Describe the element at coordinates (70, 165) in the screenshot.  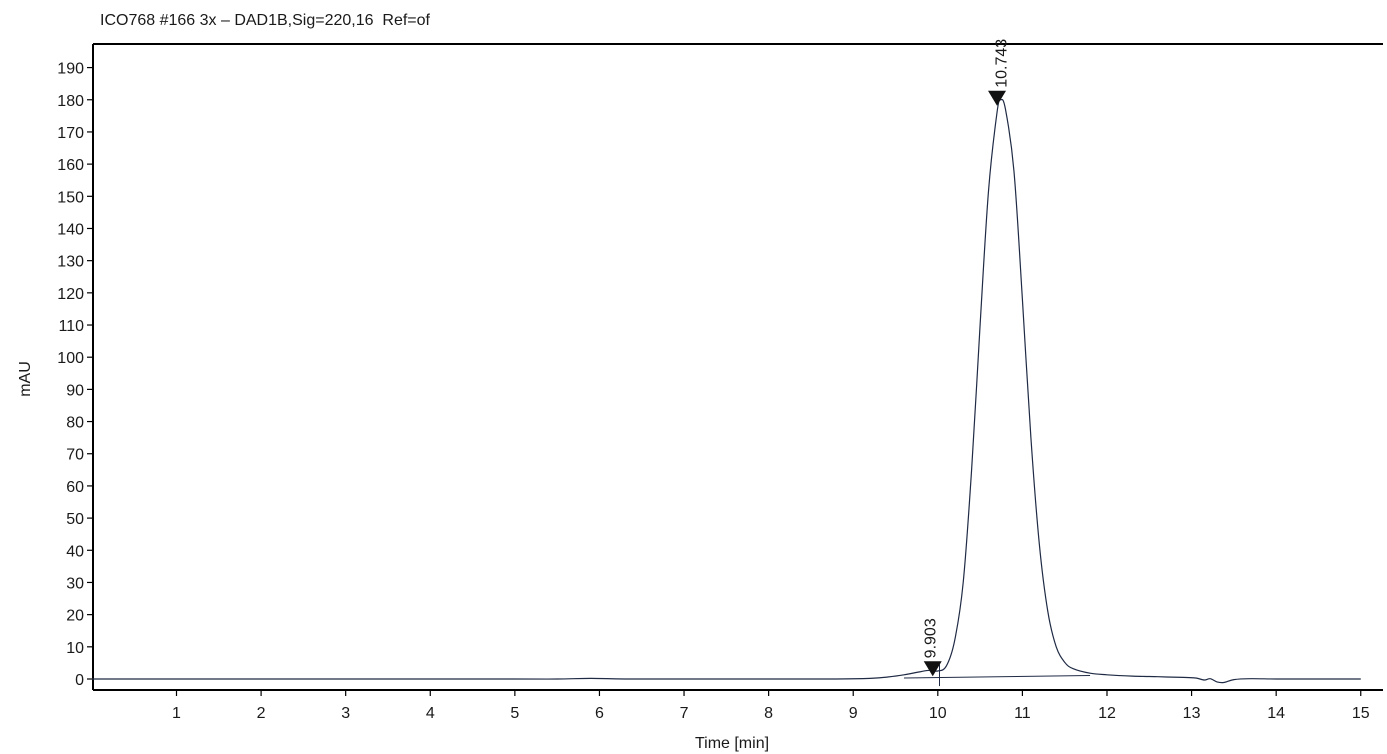
I see `y-tick-label: 160` at that location.